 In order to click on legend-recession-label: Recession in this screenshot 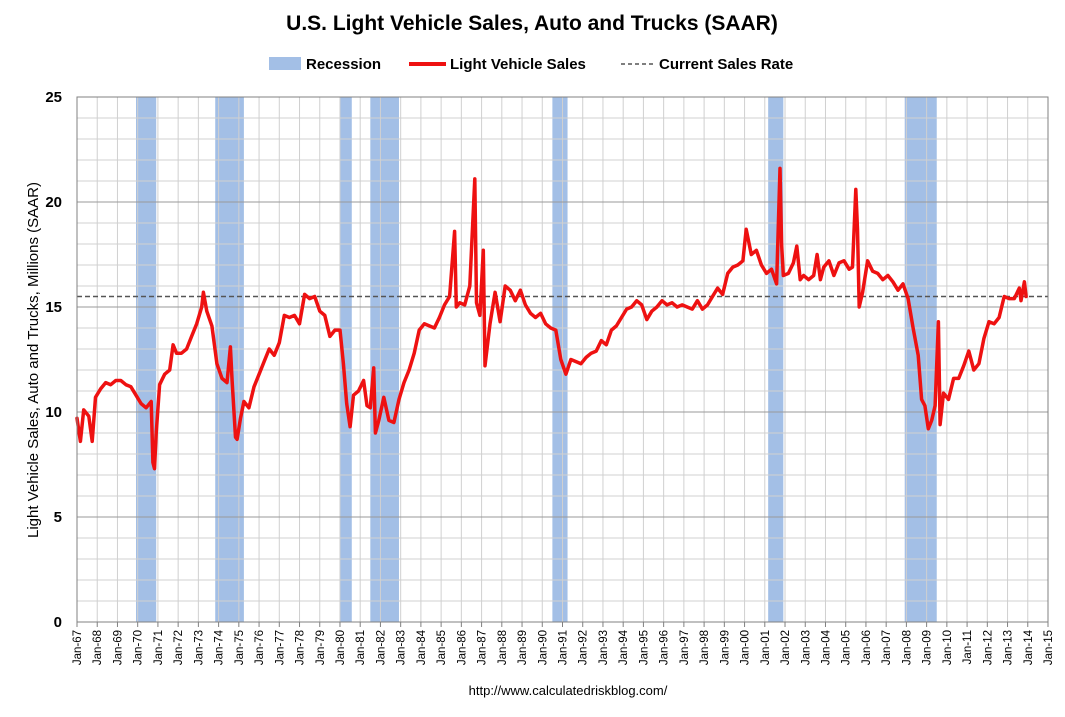, I will do `click(343, 64)`.